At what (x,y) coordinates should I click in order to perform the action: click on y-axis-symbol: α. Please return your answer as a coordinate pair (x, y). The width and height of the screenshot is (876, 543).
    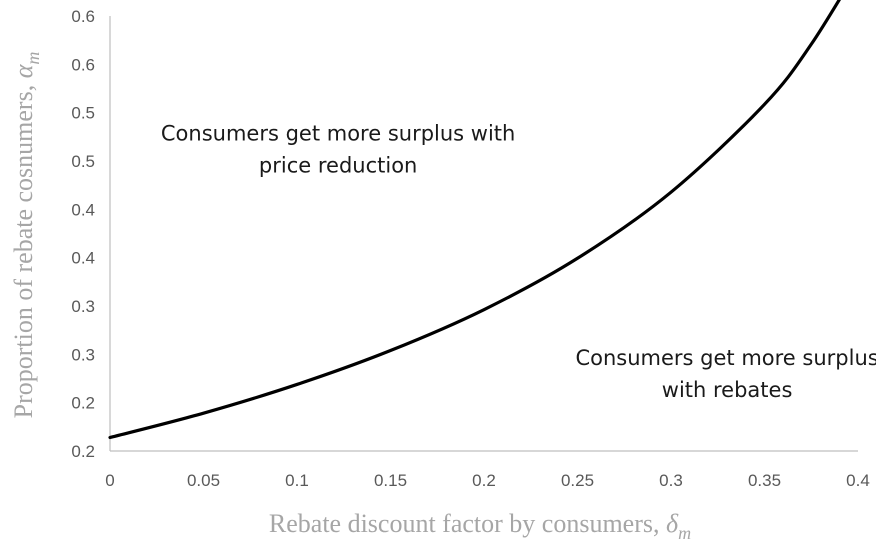
    Looking at the image, I should click on (23, 70).